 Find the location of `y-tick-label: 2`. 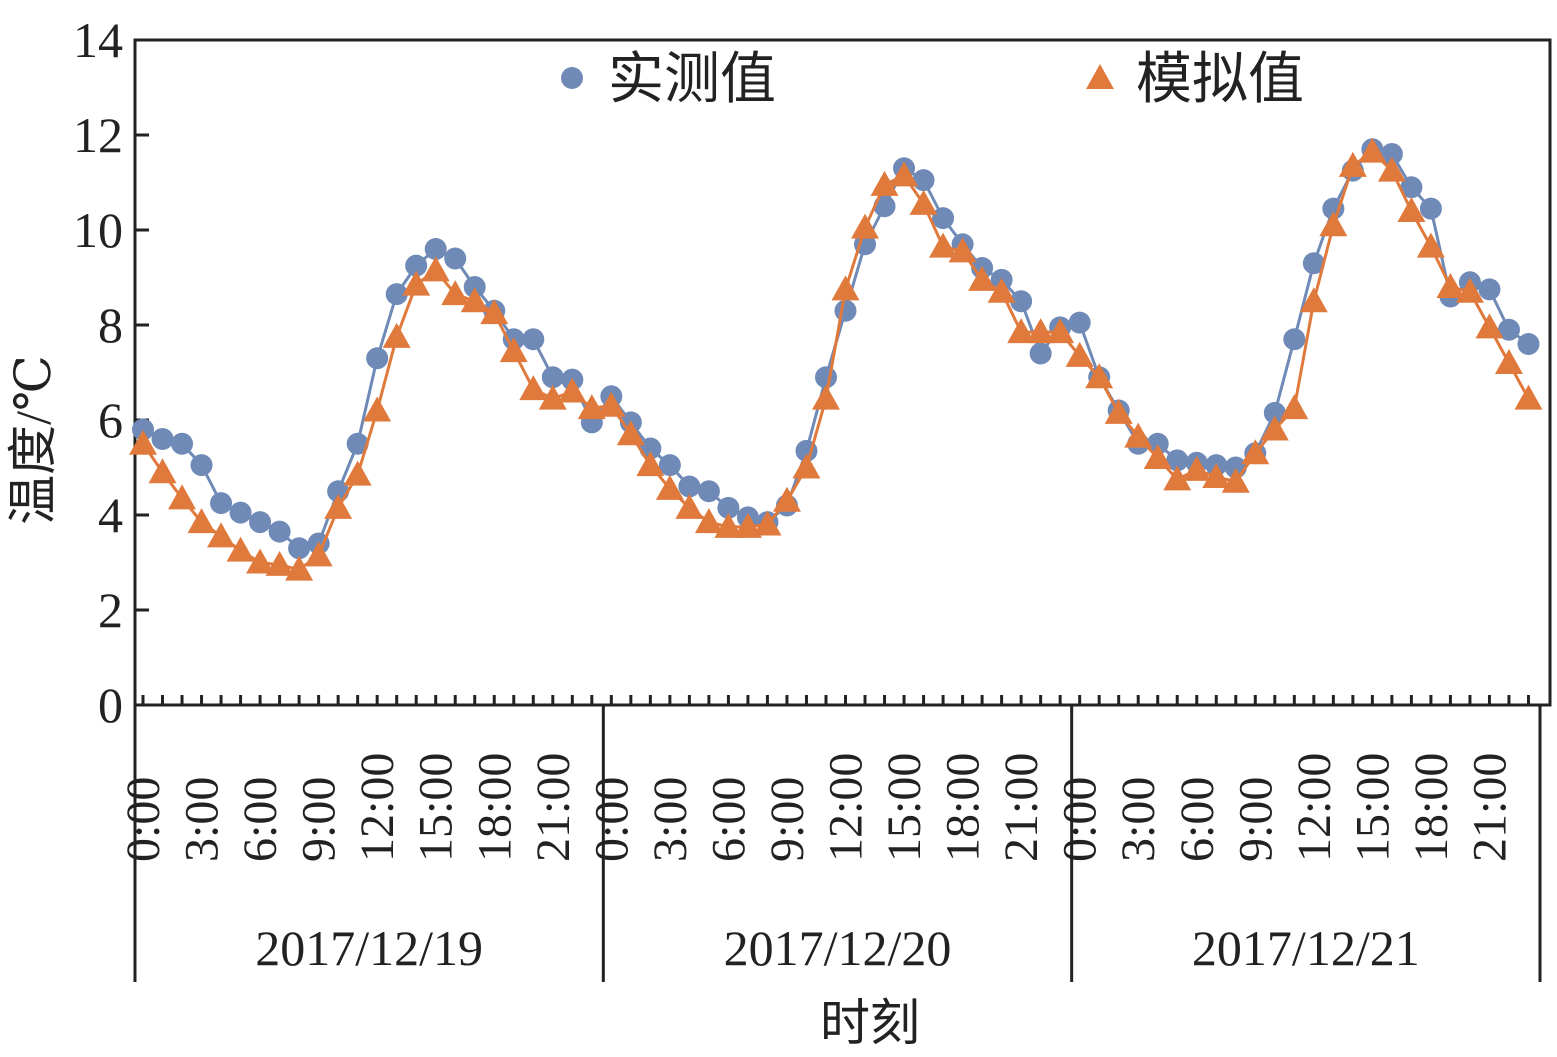

y-tick-label: 2 is located at coordinates (110, 610).